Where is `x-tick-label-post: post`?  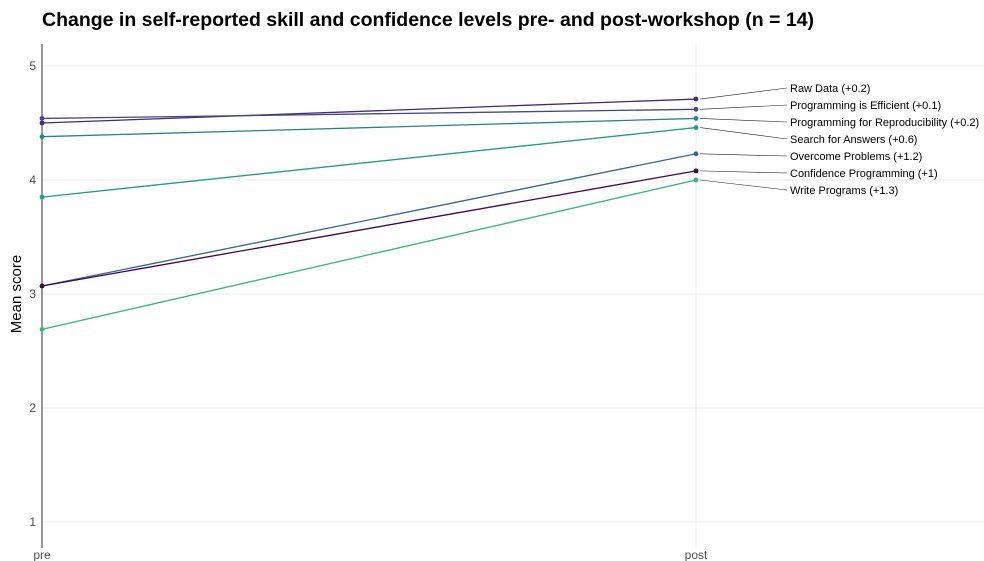 x-tick-label-post: post is located at coordinates (696, 554).